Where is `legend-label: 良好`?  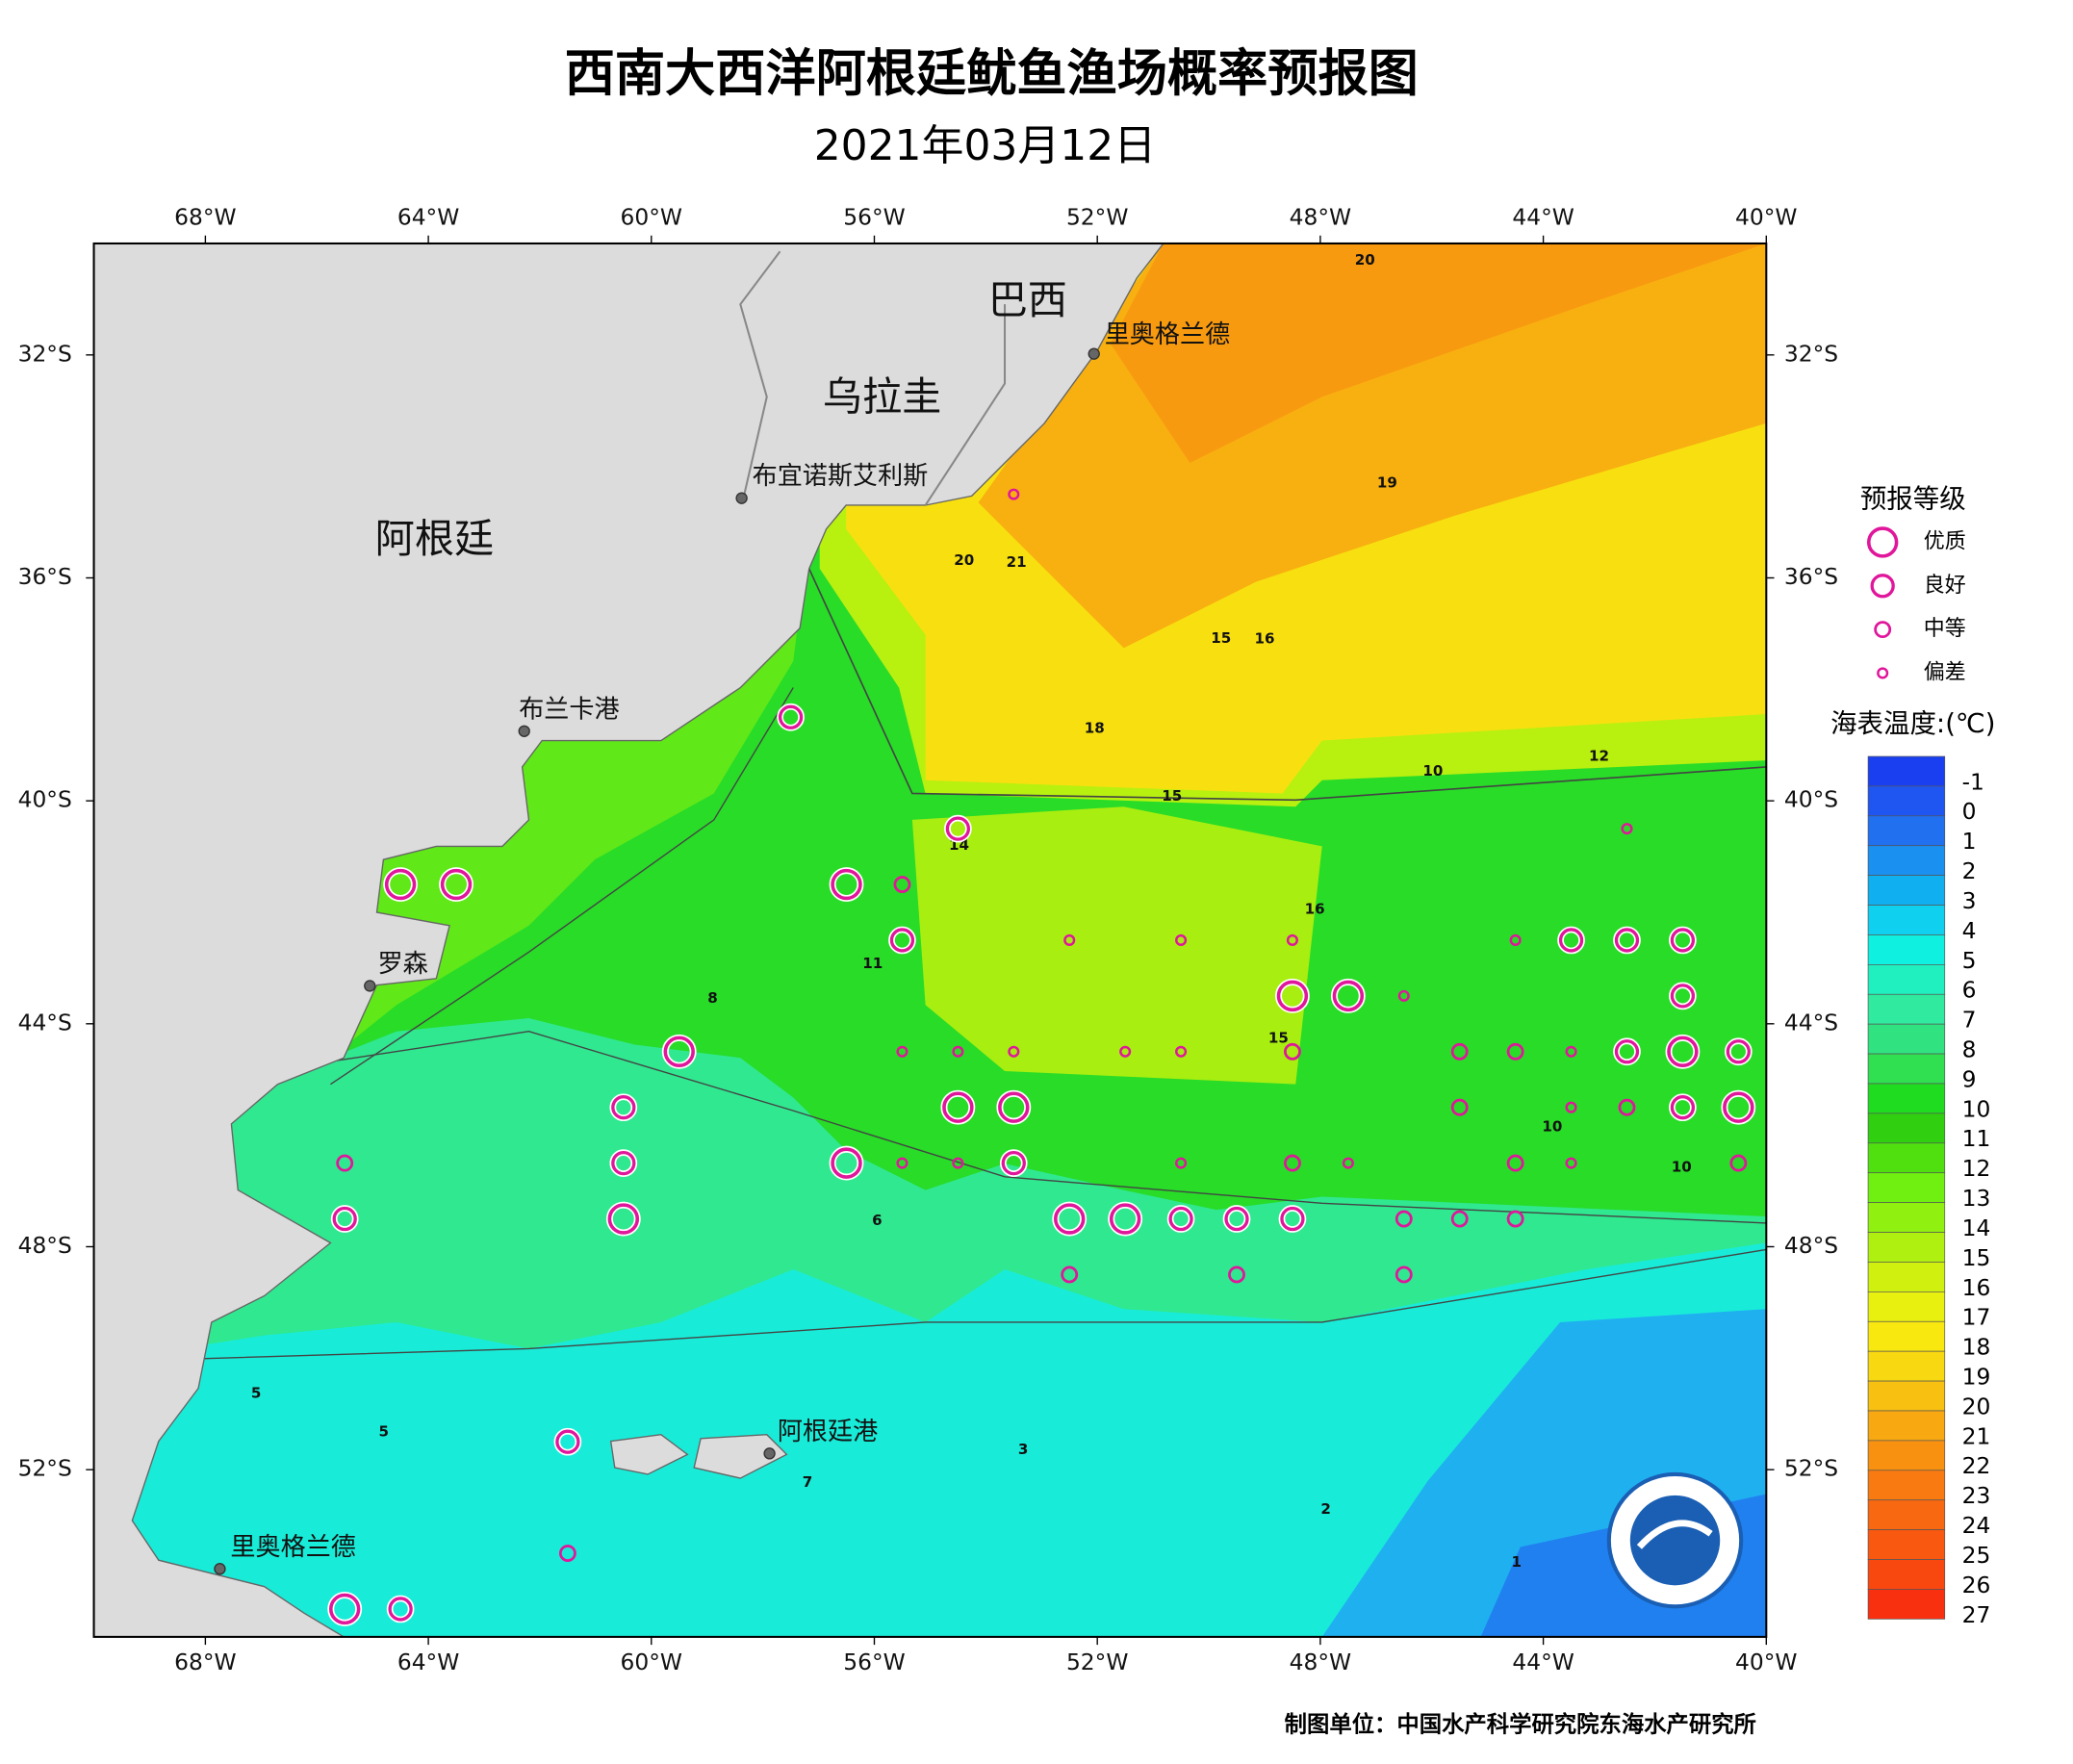
legend-label: 良好 is located at coordinates (1945, 586).